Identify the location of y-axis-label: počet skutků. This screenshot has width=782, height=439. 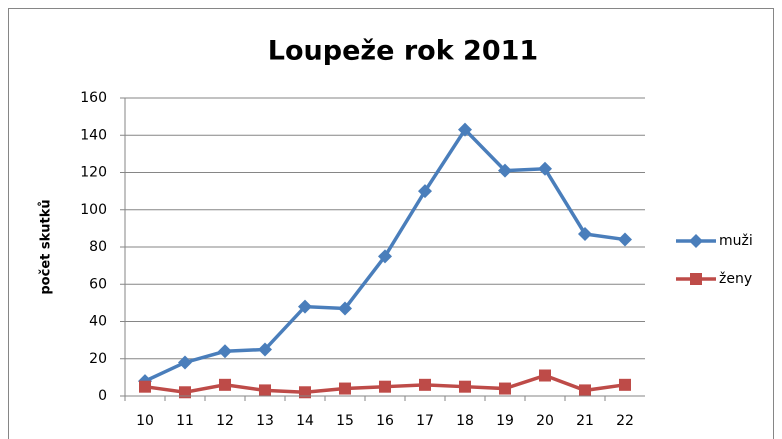
(46, 246).